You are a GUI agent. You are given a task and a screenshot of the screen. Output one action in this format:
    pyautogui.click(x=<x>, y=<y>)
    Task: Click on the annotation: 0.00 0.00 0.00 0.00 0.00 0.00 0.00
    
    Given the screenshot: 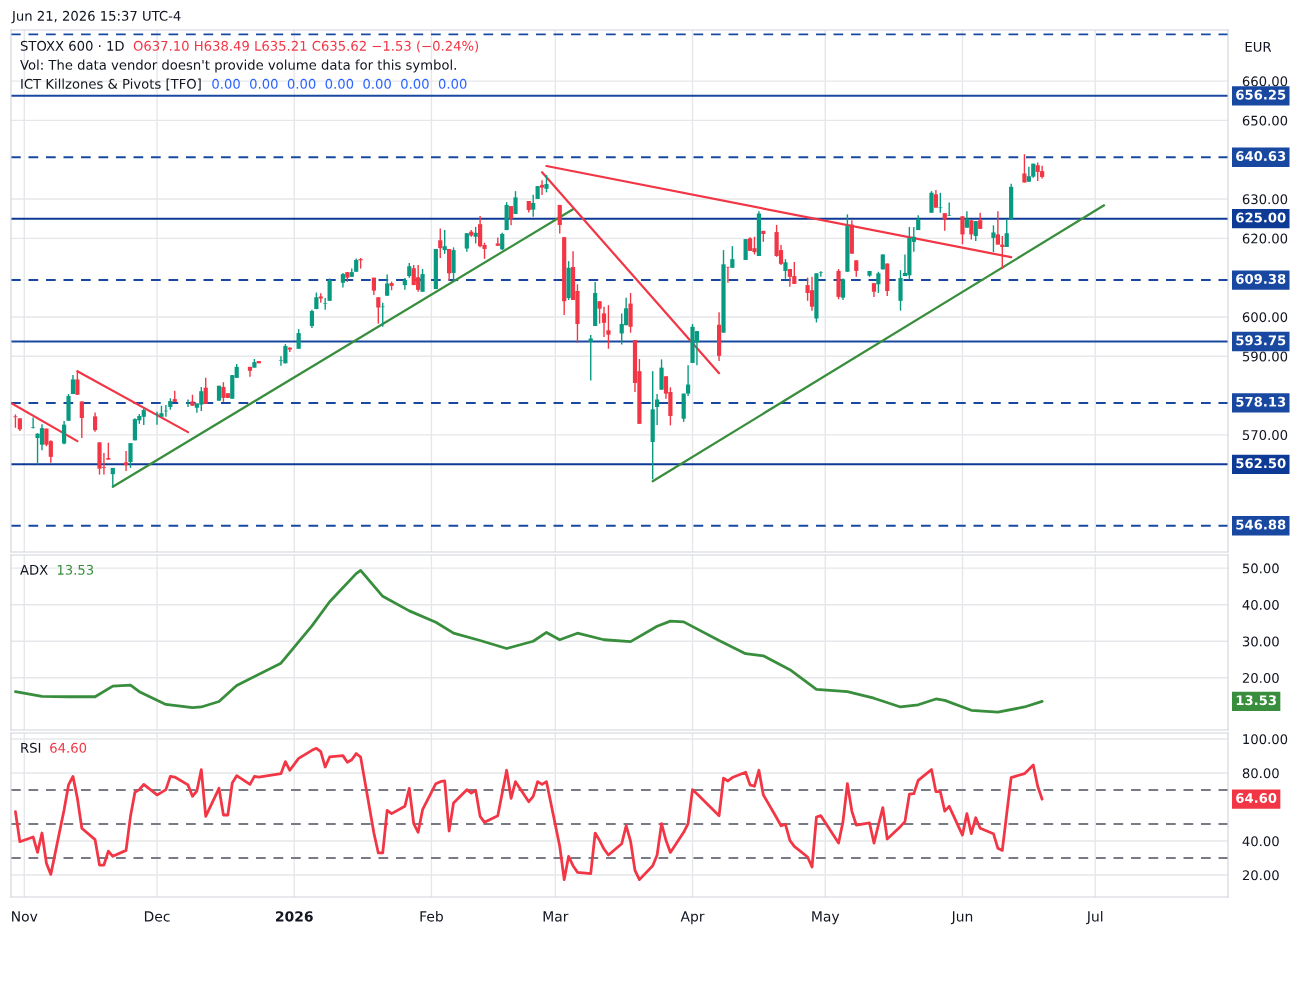 What is the action you would take?
    pyautogui.click(x=339, y=83)
    